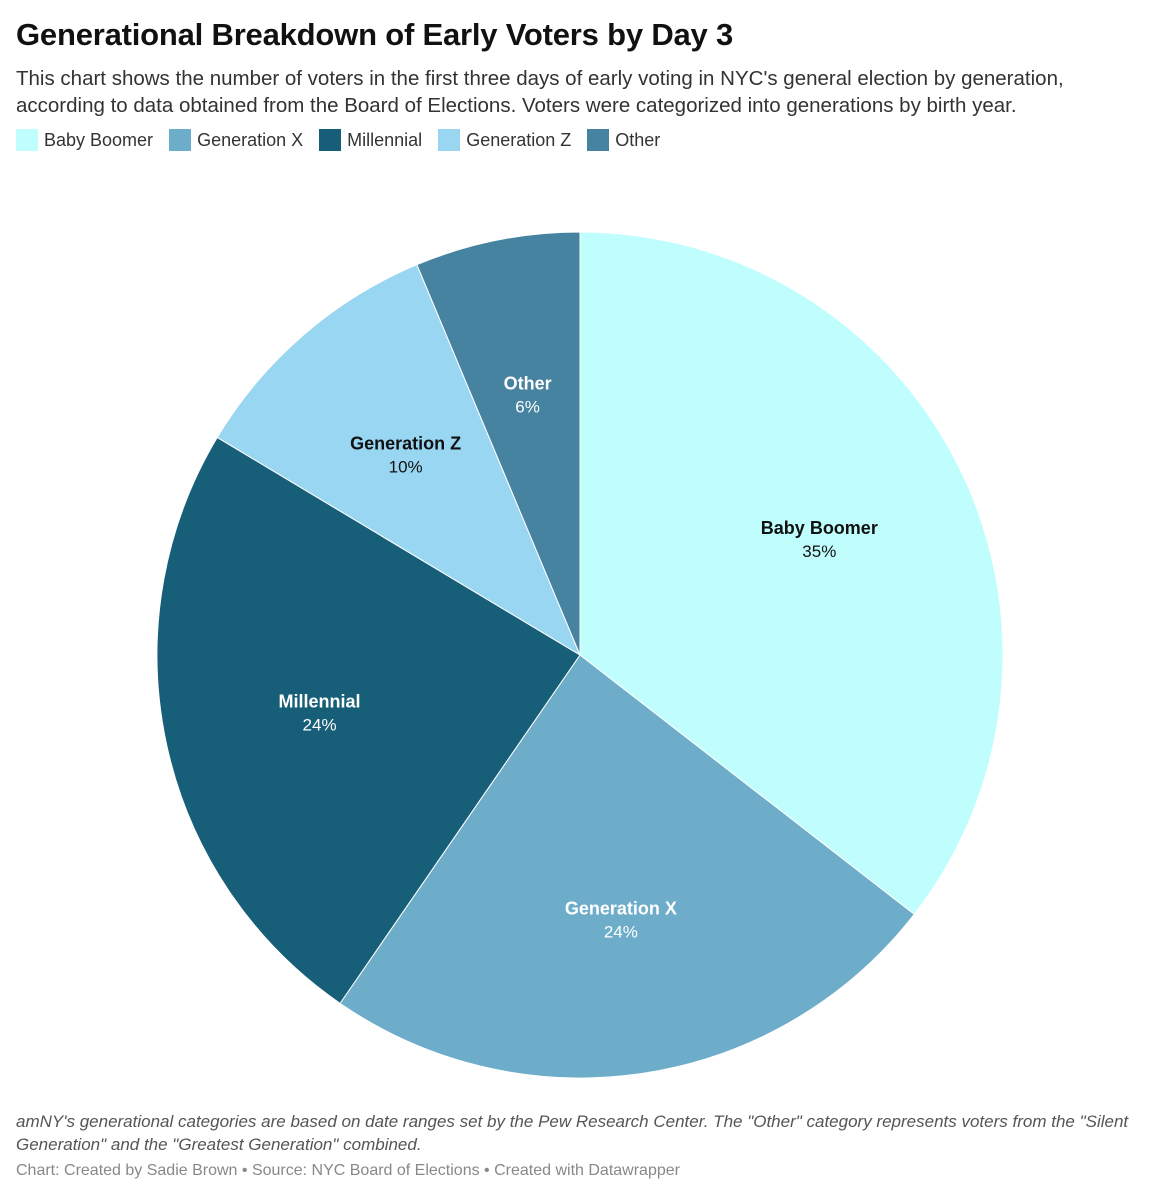 The image size is (1160, 1200). Describe the element at coordinates (638, 139) in the screenshot. I see `legend-label: Other` at that location.